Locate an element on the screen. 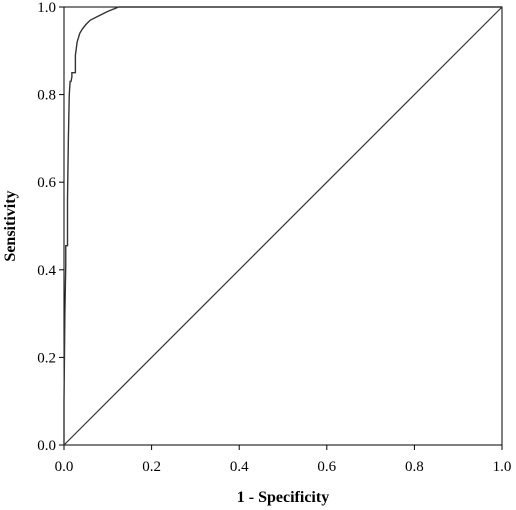 The width and height of the screenshot is (516, 510). y-axis-ticks: 0.0 0.2 0.4 0.6 0.8 1.0 is located at coordinates (50, 227).